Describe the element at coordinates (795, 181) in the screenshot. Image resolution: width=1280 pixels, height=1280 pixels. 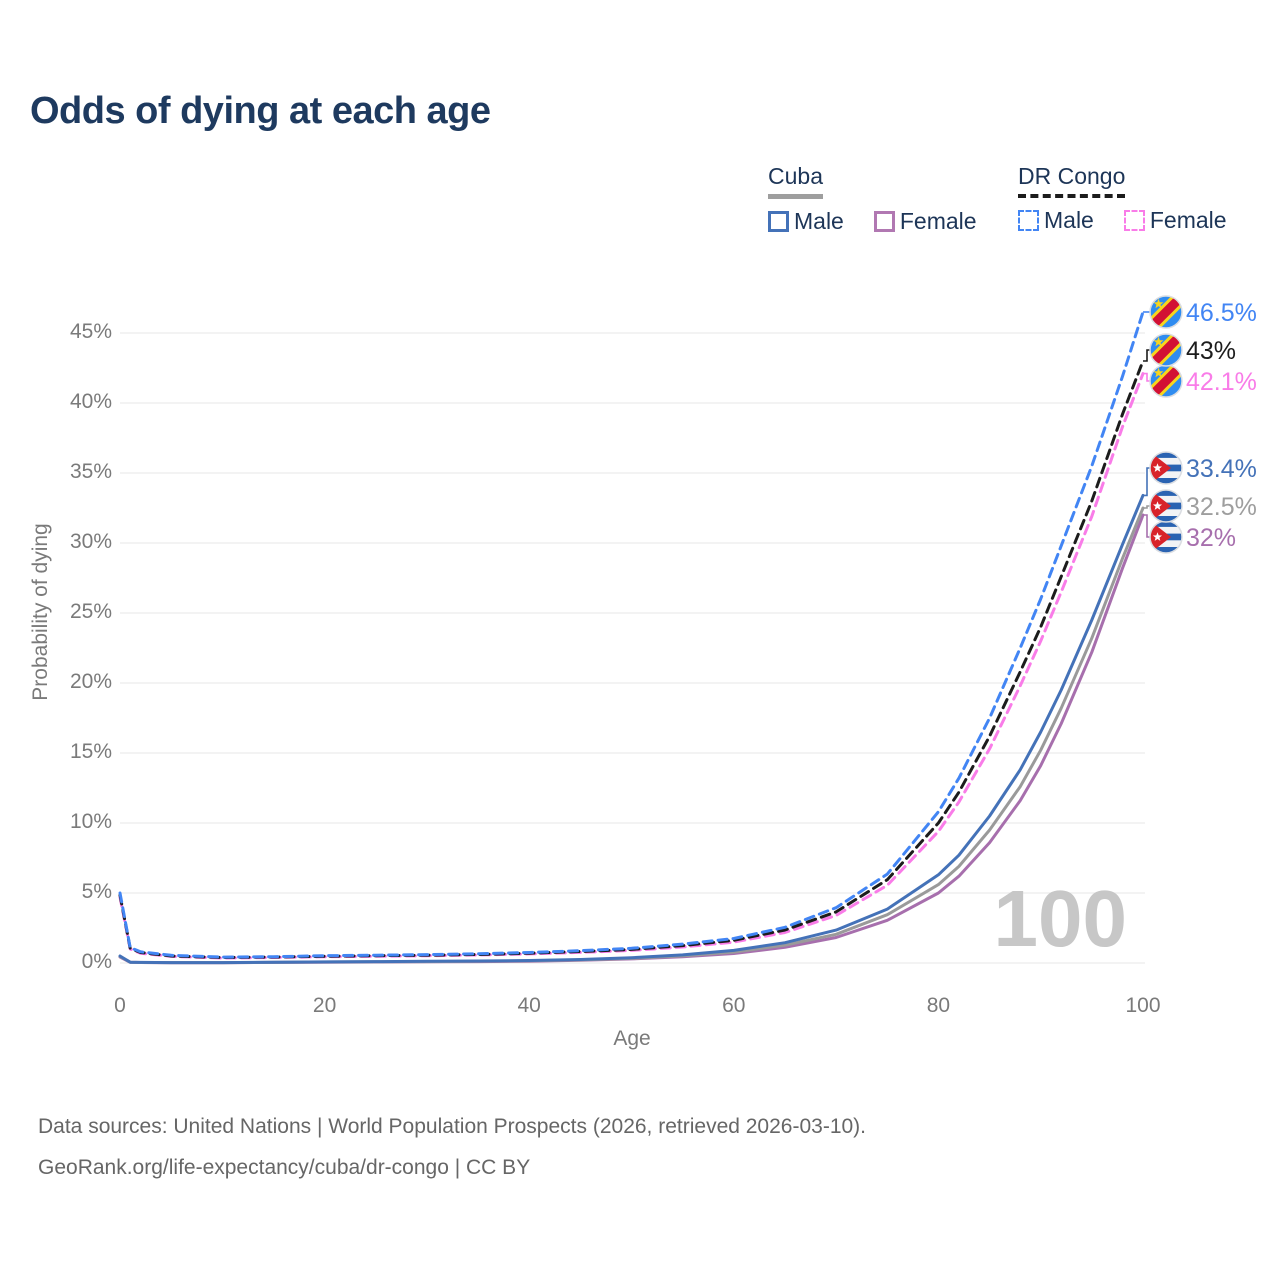
I see `legend-header-cuba: Cuba` at that location.